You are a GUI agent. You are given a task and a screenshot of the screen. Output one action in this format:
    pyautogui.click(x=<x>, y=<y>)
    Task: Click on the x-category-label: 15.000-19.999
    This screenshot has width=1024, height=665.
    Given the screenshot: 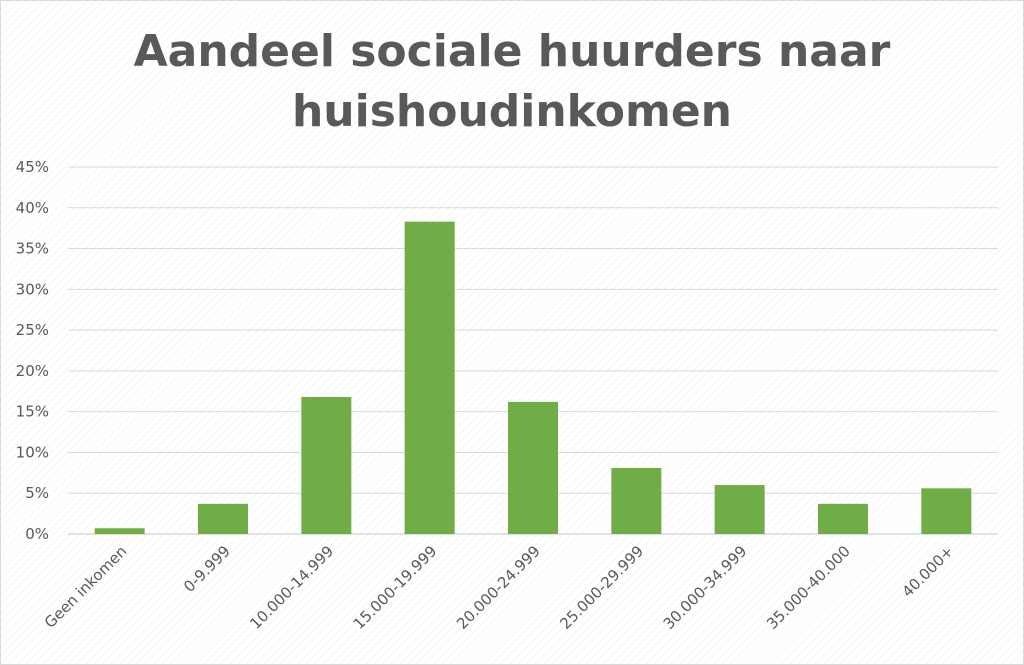 What is the action you would take?
    pyautogui.click(x=395, y=587)
    